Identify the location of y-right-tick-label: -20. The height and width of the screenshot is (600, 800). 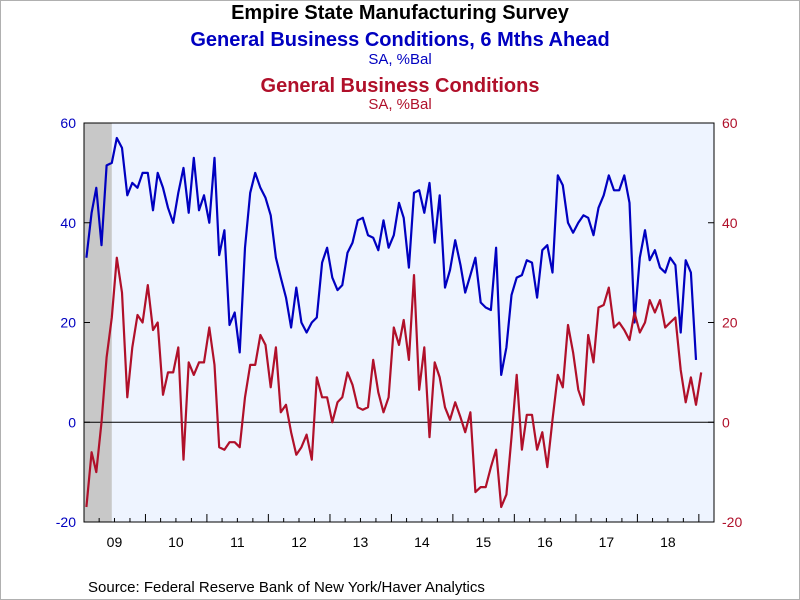
(732, 522).